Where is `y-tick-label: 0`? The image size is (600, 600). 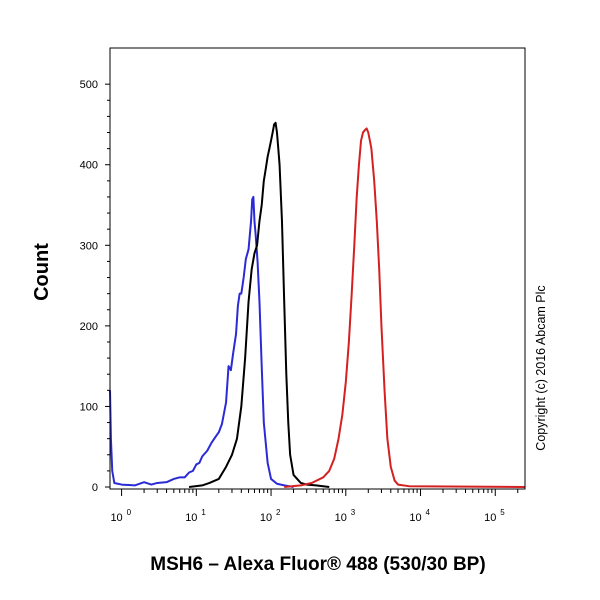
y-tick-label: 0 is located at coordinates (95, 488).